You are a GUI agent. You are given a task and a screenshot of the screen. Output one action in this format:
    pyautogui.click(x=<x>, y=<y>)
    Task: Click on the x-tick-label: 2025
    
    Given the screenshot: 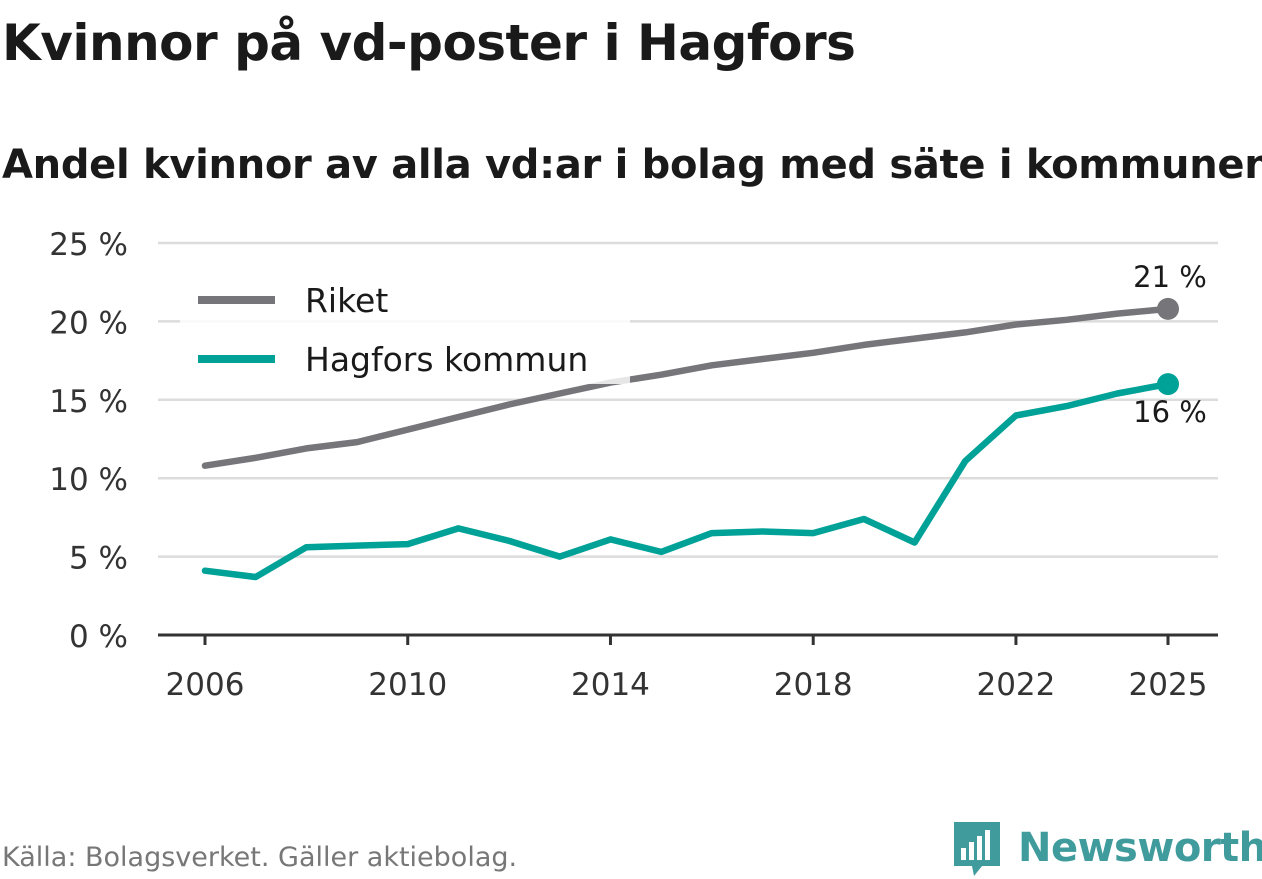 What is the action you would take?
    pyautogui.click(x=1168, y=685)
    